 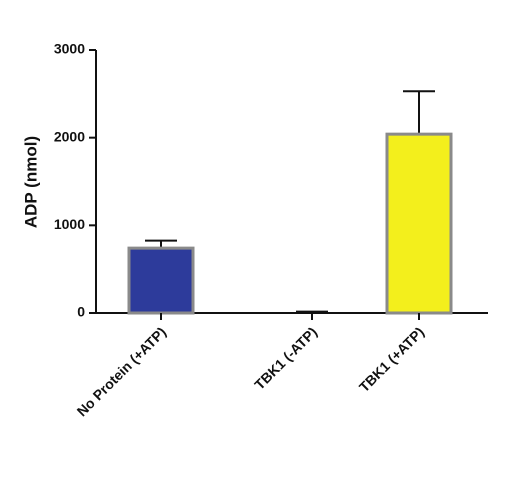 What do you see at coordinates (81, 312) in the screenshot?
I see `y-tick-label: 0` at bounding box center [81, 312].